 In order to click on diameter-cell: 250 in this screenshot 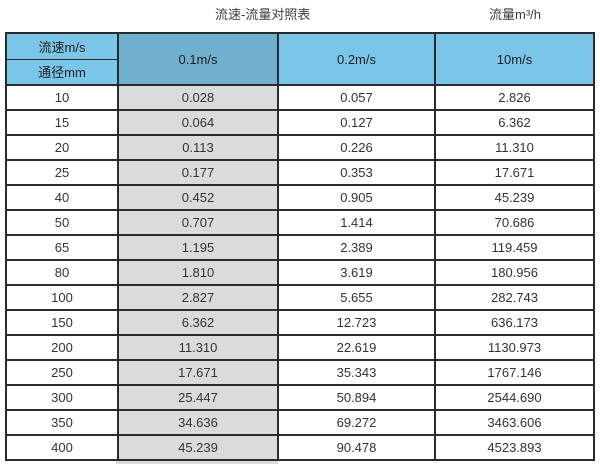, I will do `click(62, 372)`.